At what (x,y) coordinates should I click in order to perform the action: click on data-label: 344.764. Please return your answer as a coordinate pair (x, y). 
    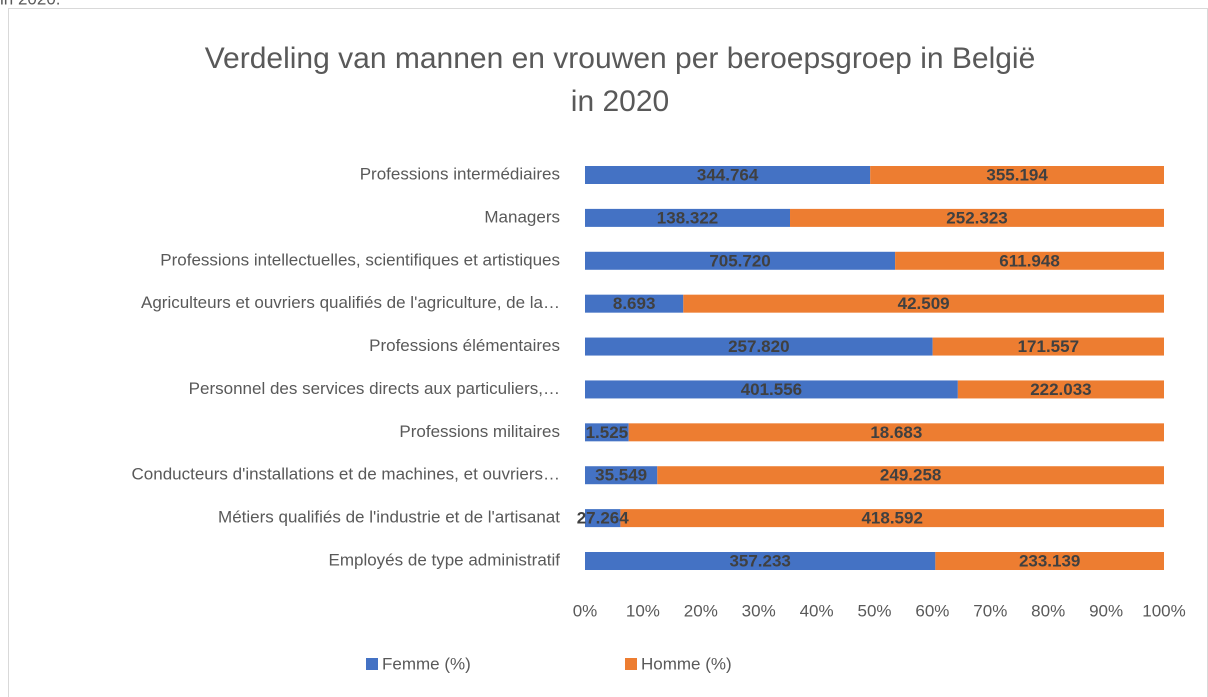
    Looking at the image, I should click on (728, 174).